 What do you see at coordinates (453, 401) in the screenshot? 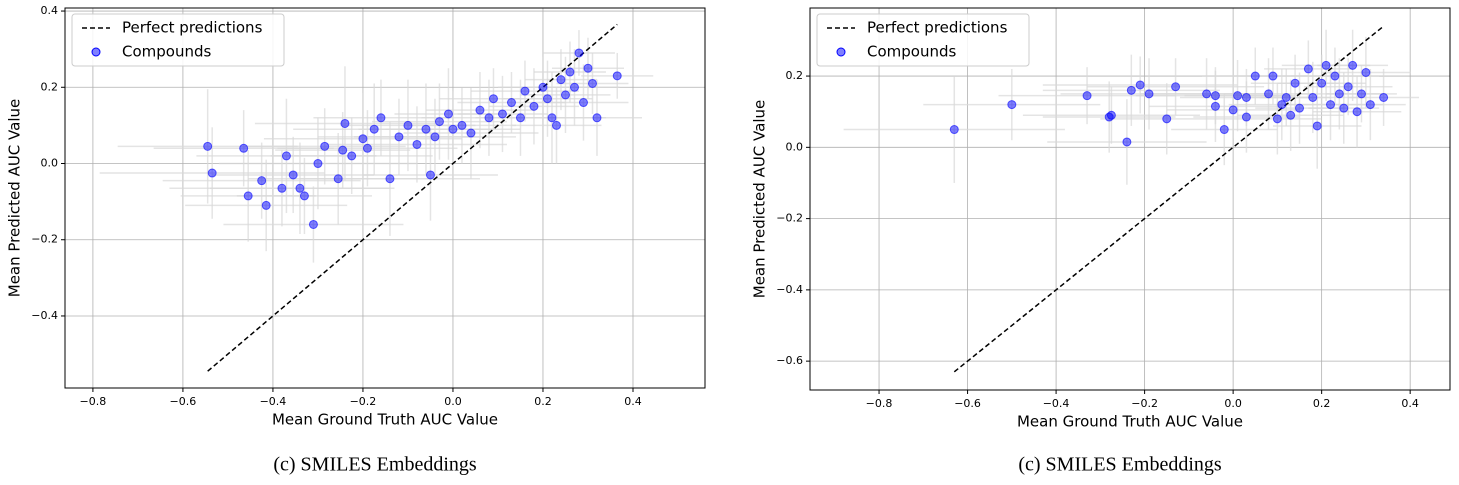
I see `x-tick-label: 0.0` at bounding box center [453, 401].